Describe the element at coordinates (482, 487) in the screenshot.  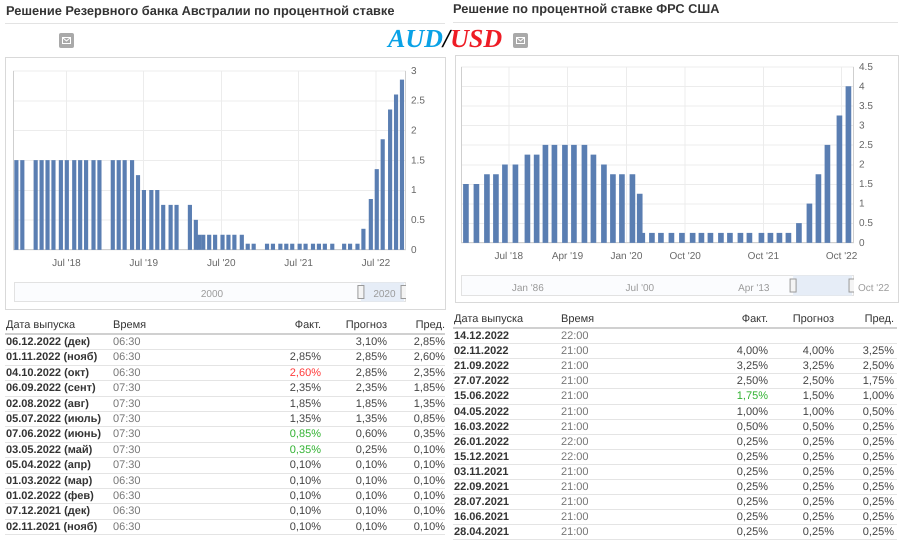
I see `text: 22.09.2021` at that location.